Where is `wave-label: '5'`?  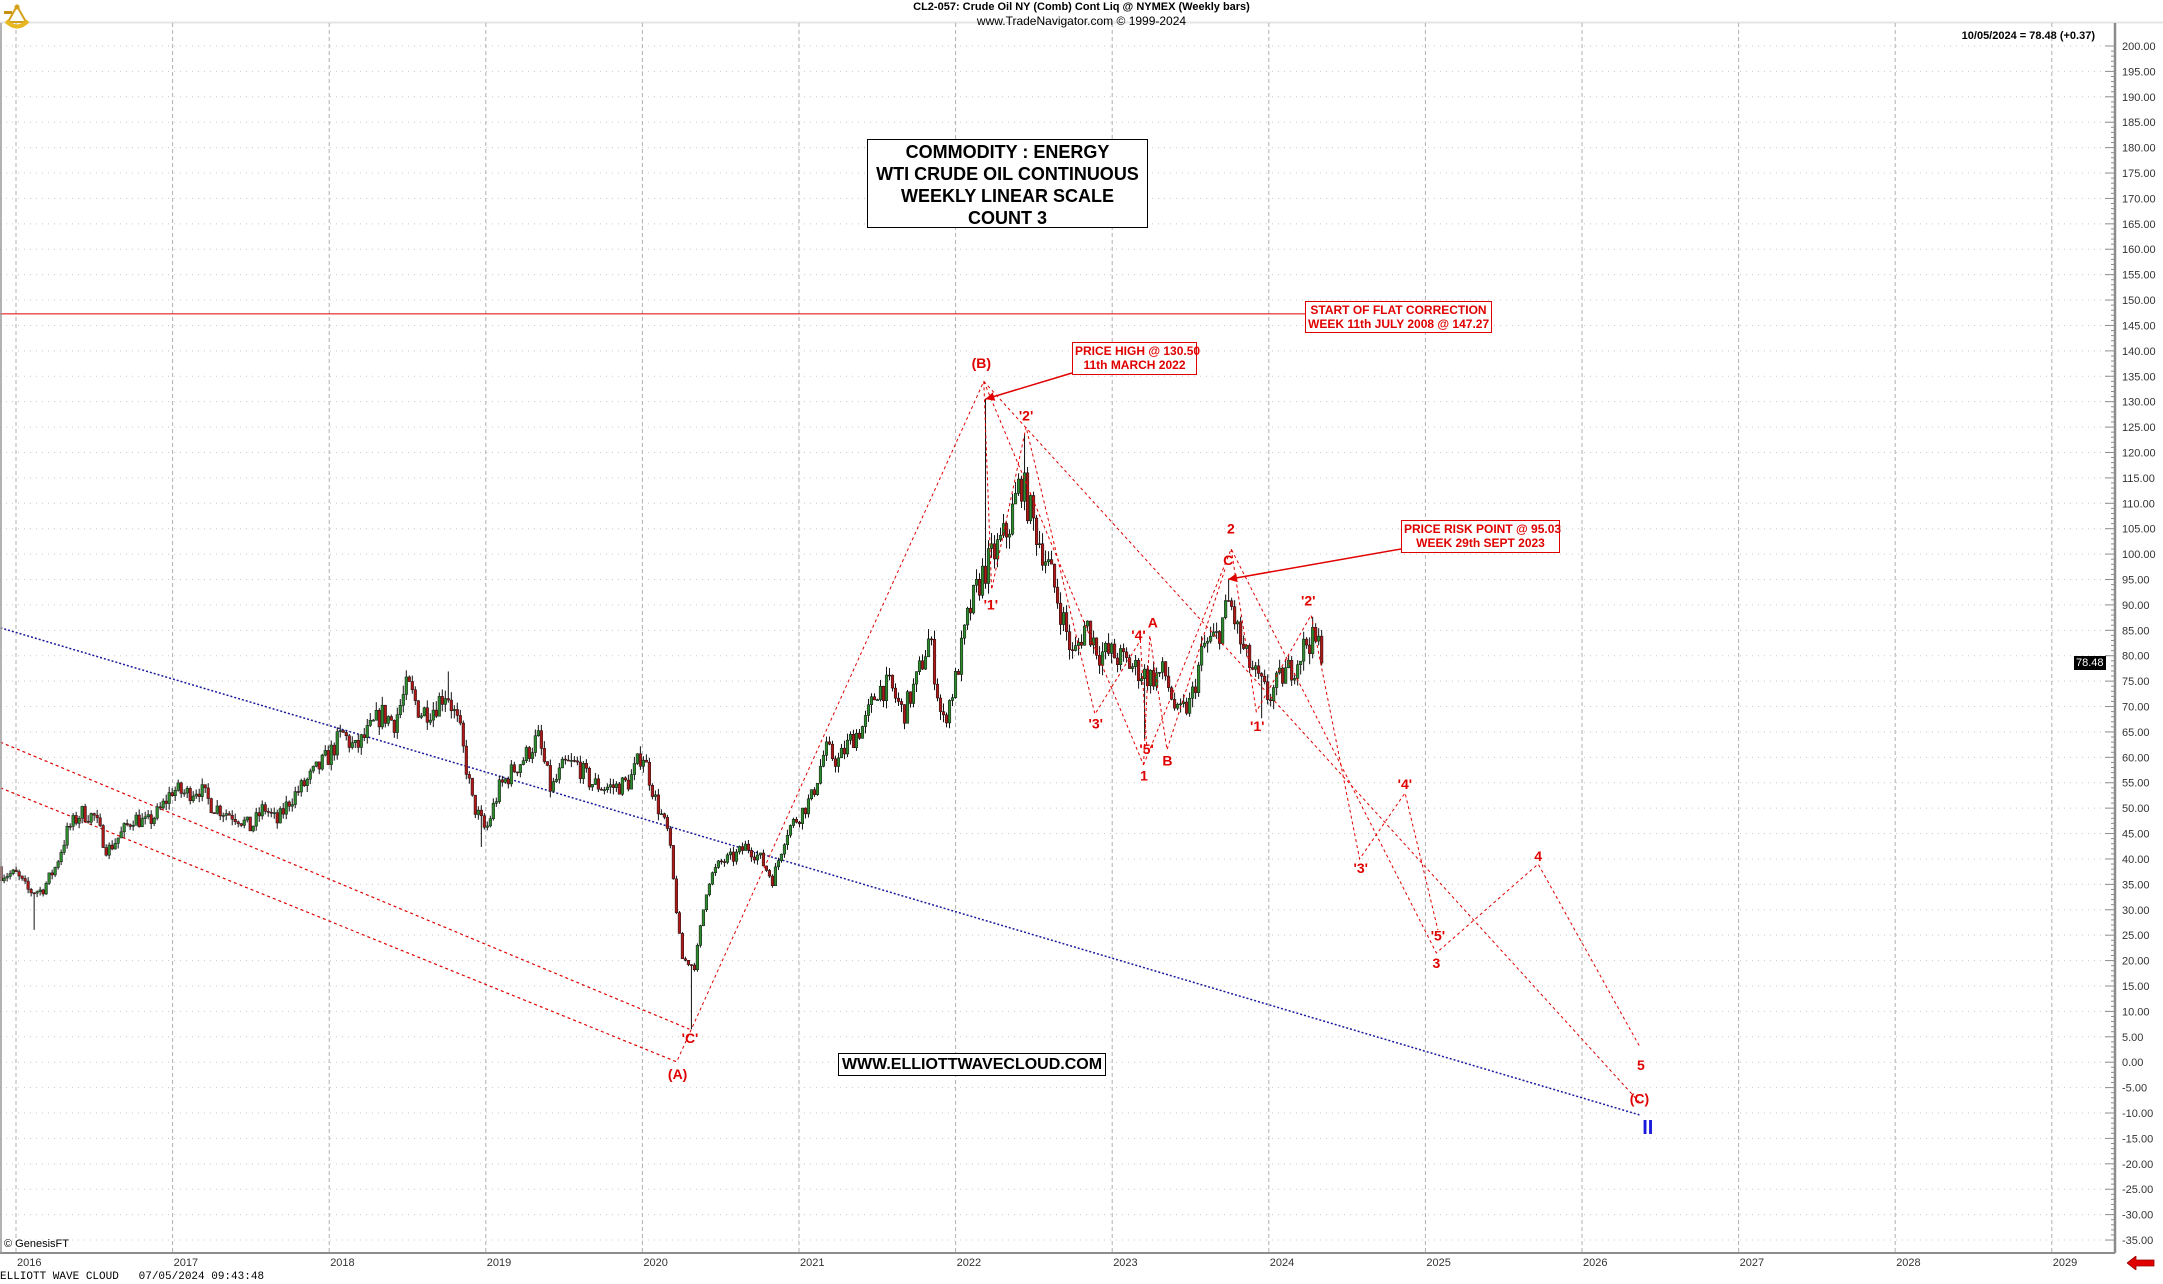 wave-label: '5' is located at coordinates (1438, 936).